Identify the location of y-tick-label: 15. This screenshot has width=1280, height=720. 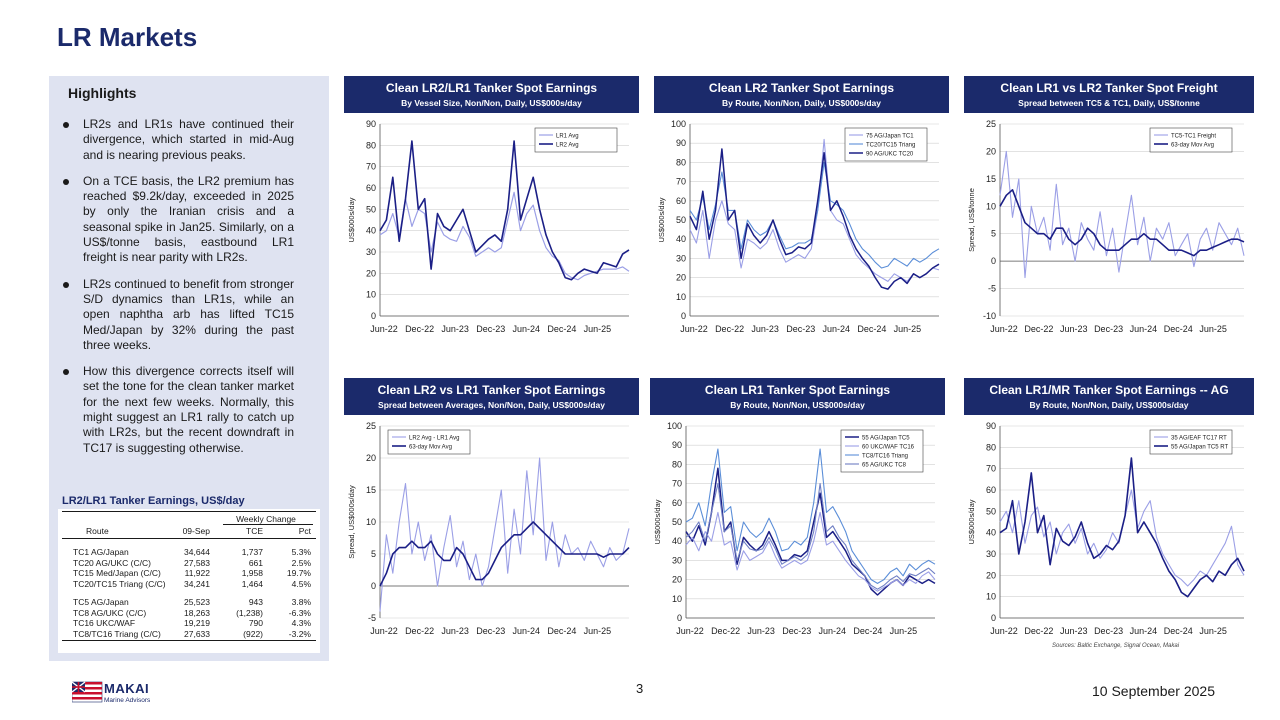
(991, 179).